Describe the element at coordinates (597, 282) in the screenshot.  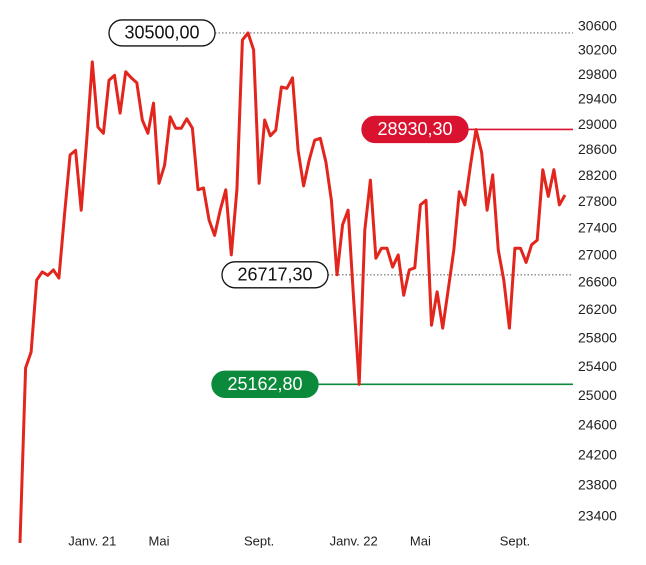
I see `y-tick-label: 26600` at that location.